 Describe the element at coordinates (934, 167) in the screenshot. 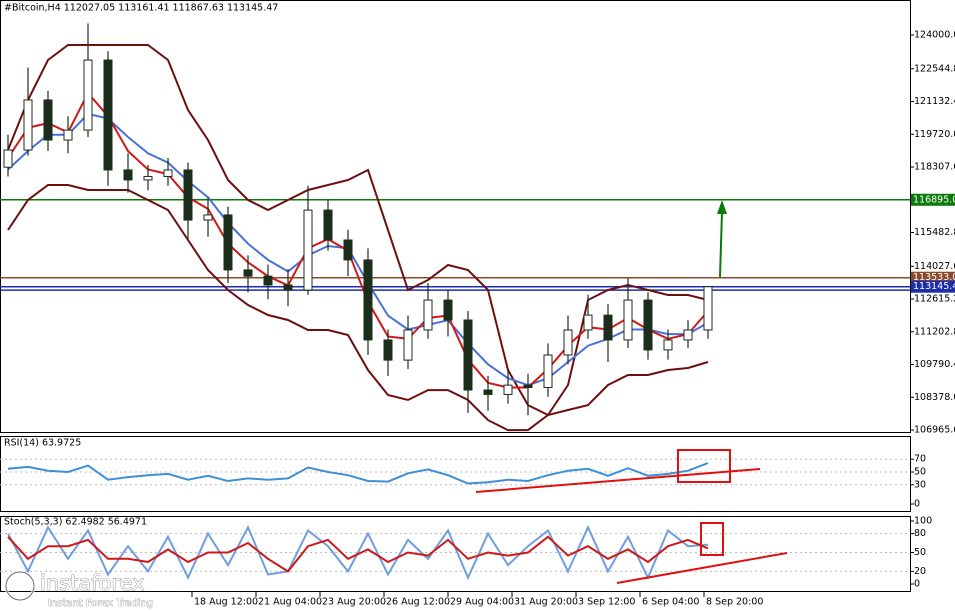

I see `y-tick-label: 118307.60` at that location.